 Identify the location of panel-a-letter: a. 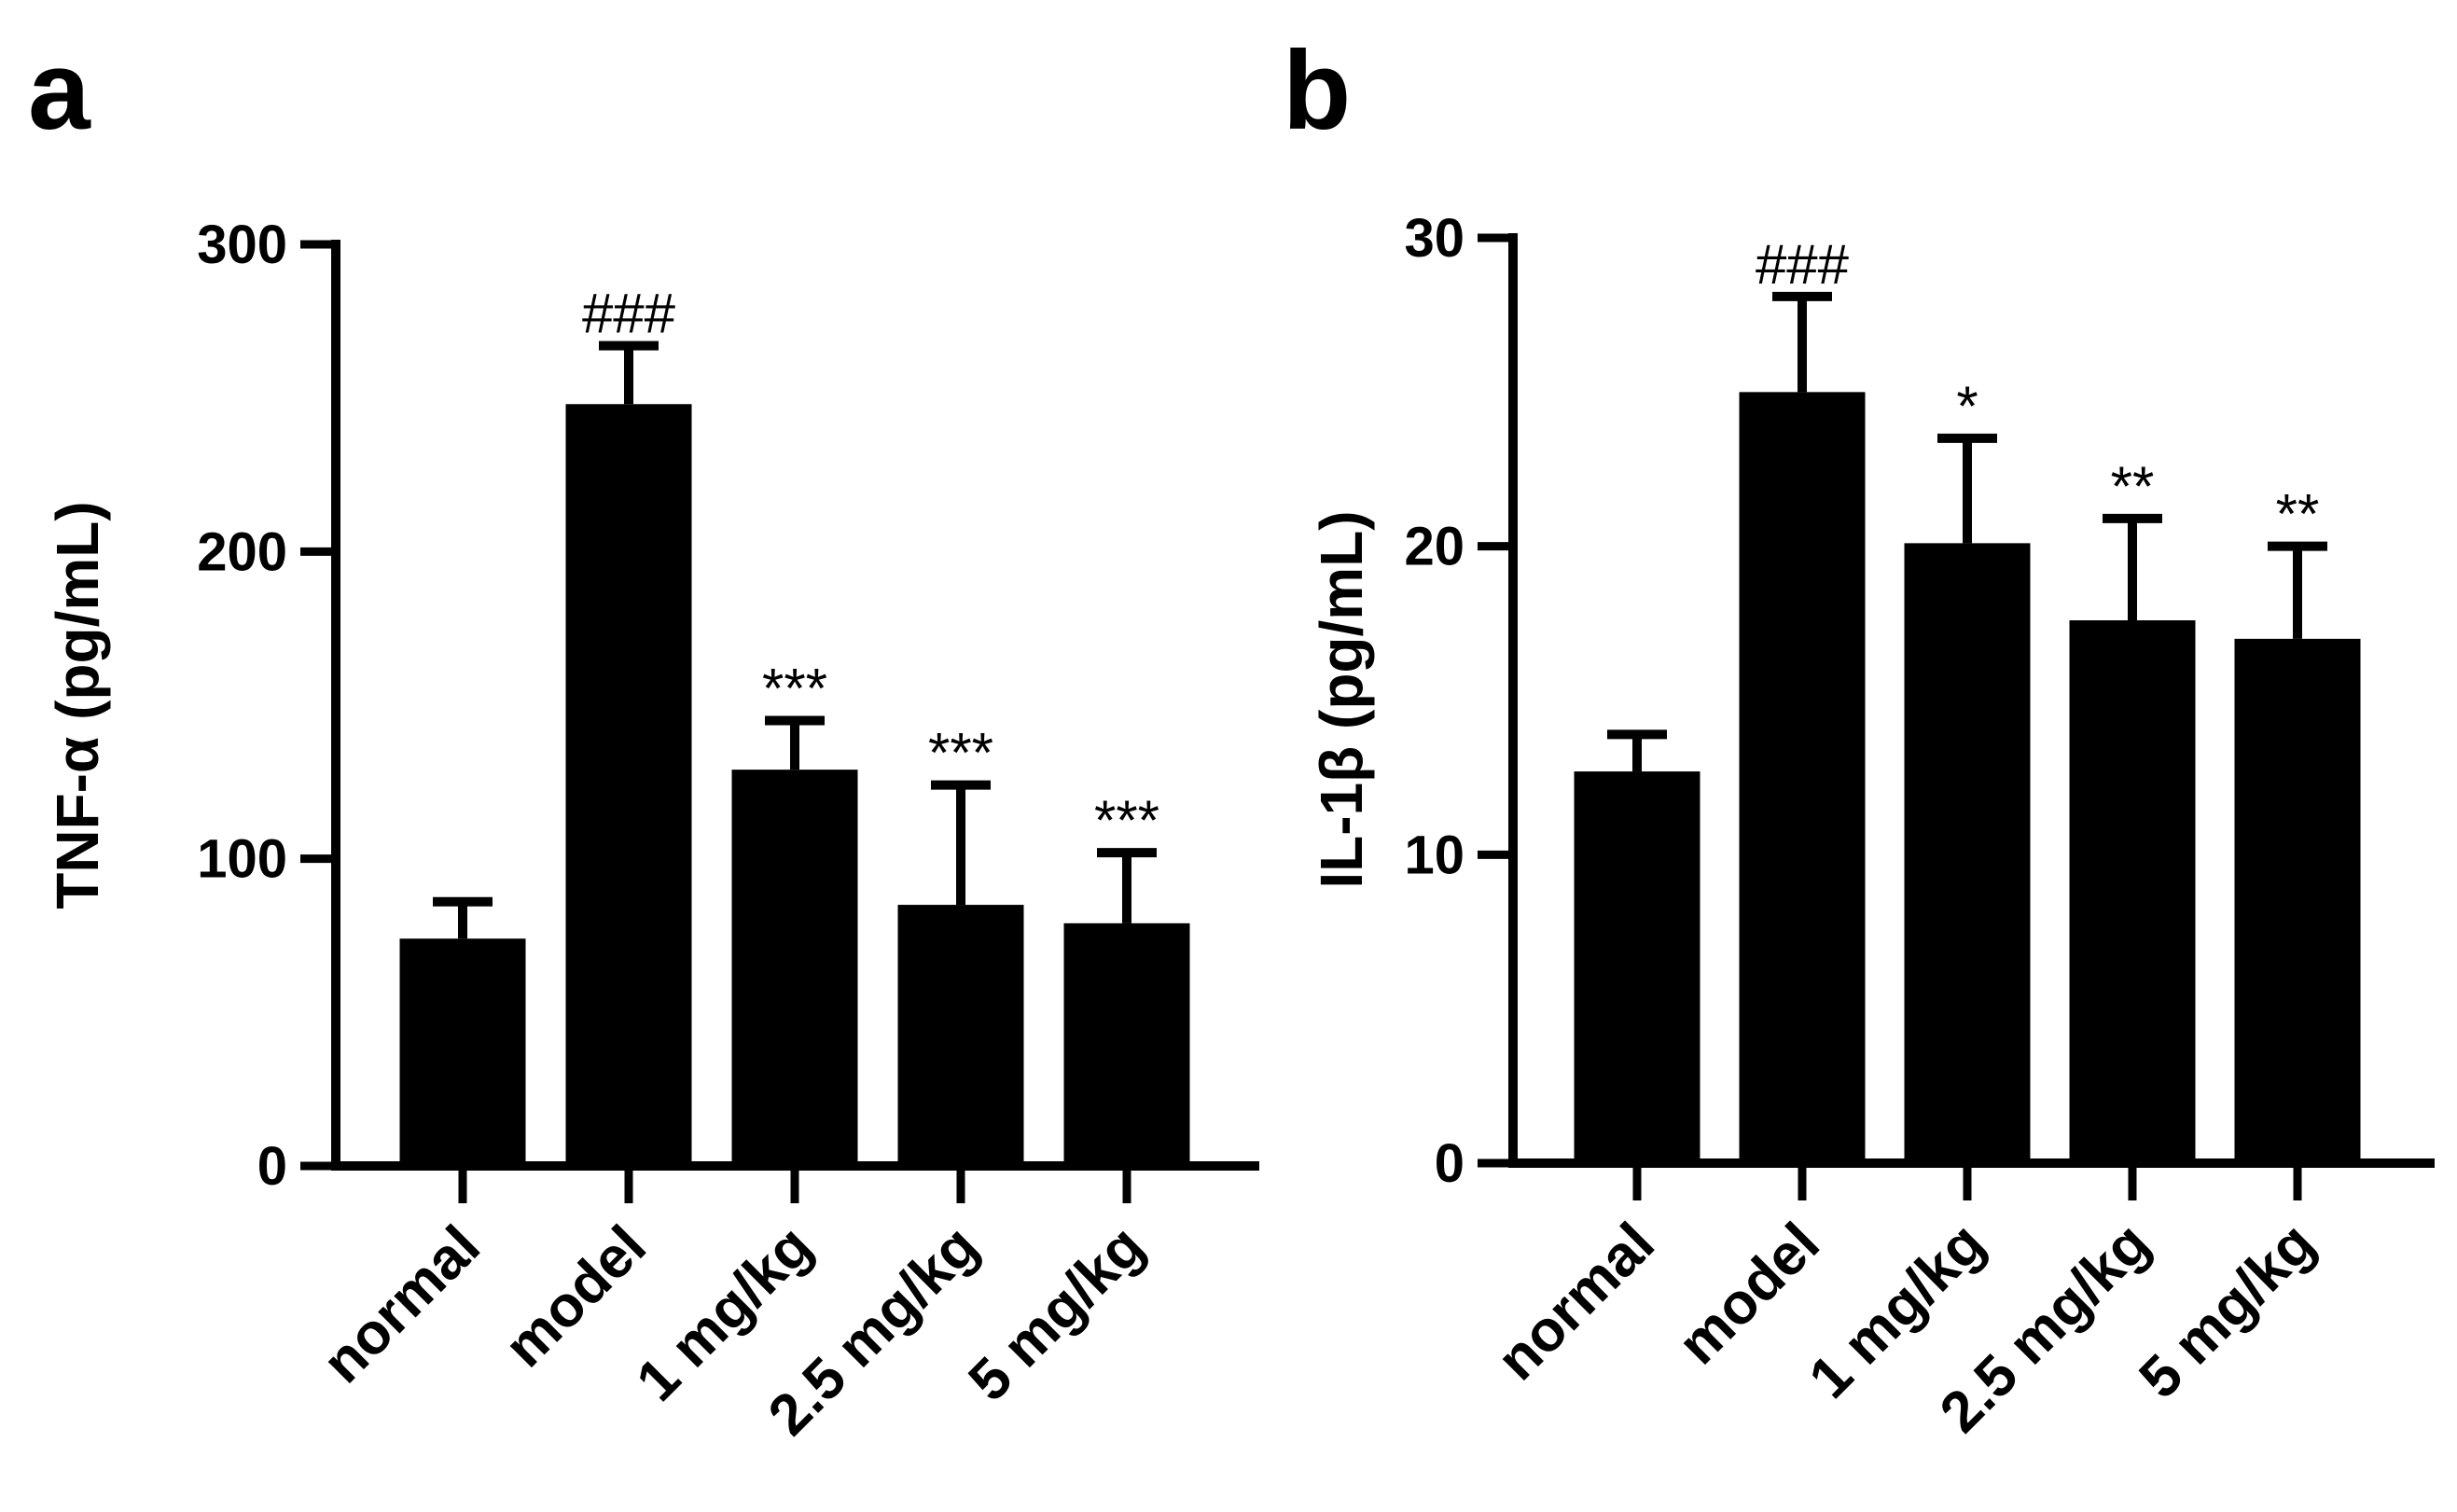
(59, 90).